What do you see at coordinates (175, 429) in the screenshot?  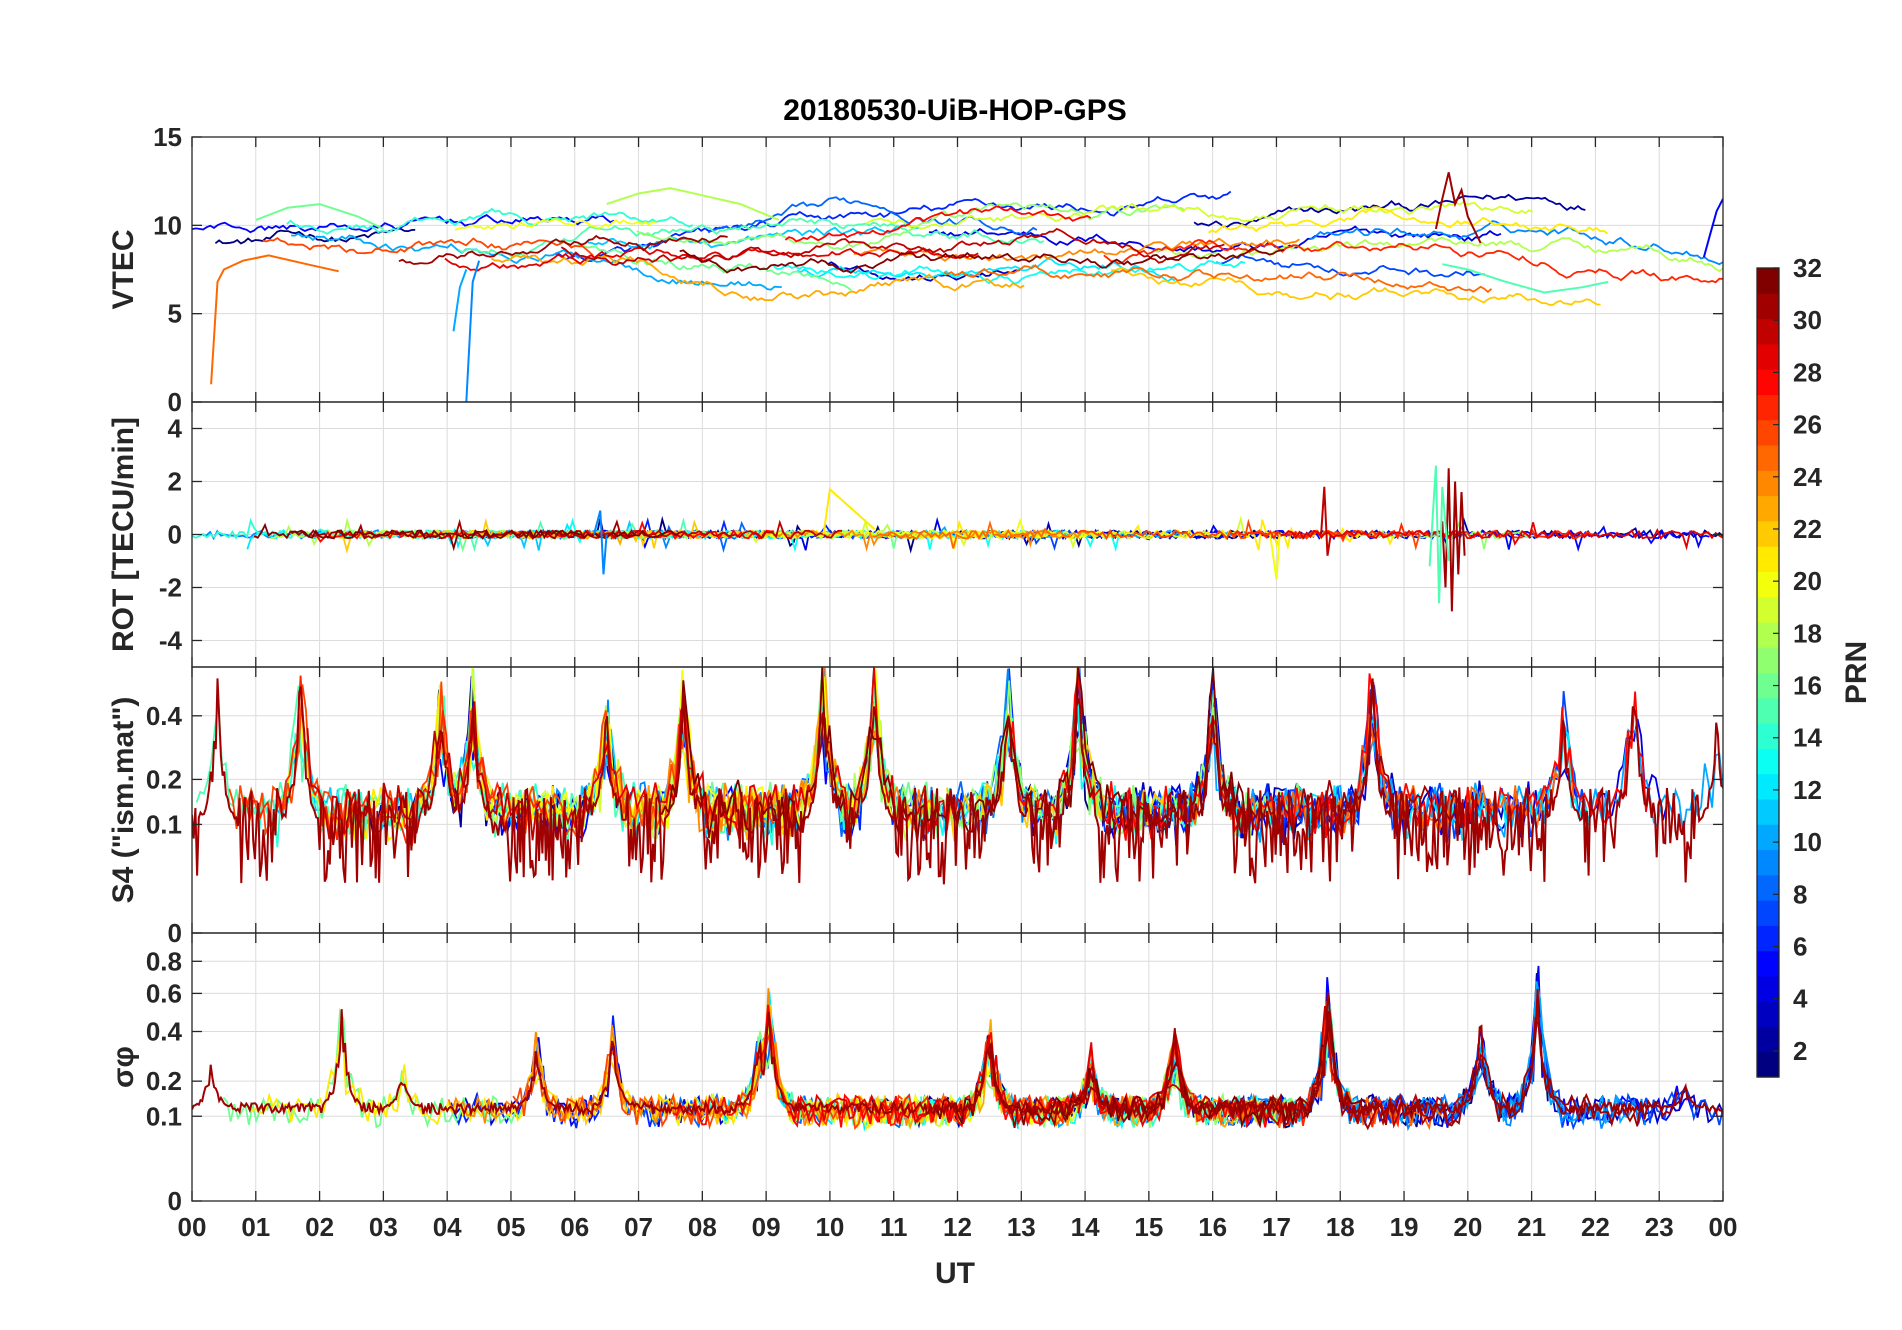 I see `rot-ytick-label: 4` at bounding box center [175, 429].